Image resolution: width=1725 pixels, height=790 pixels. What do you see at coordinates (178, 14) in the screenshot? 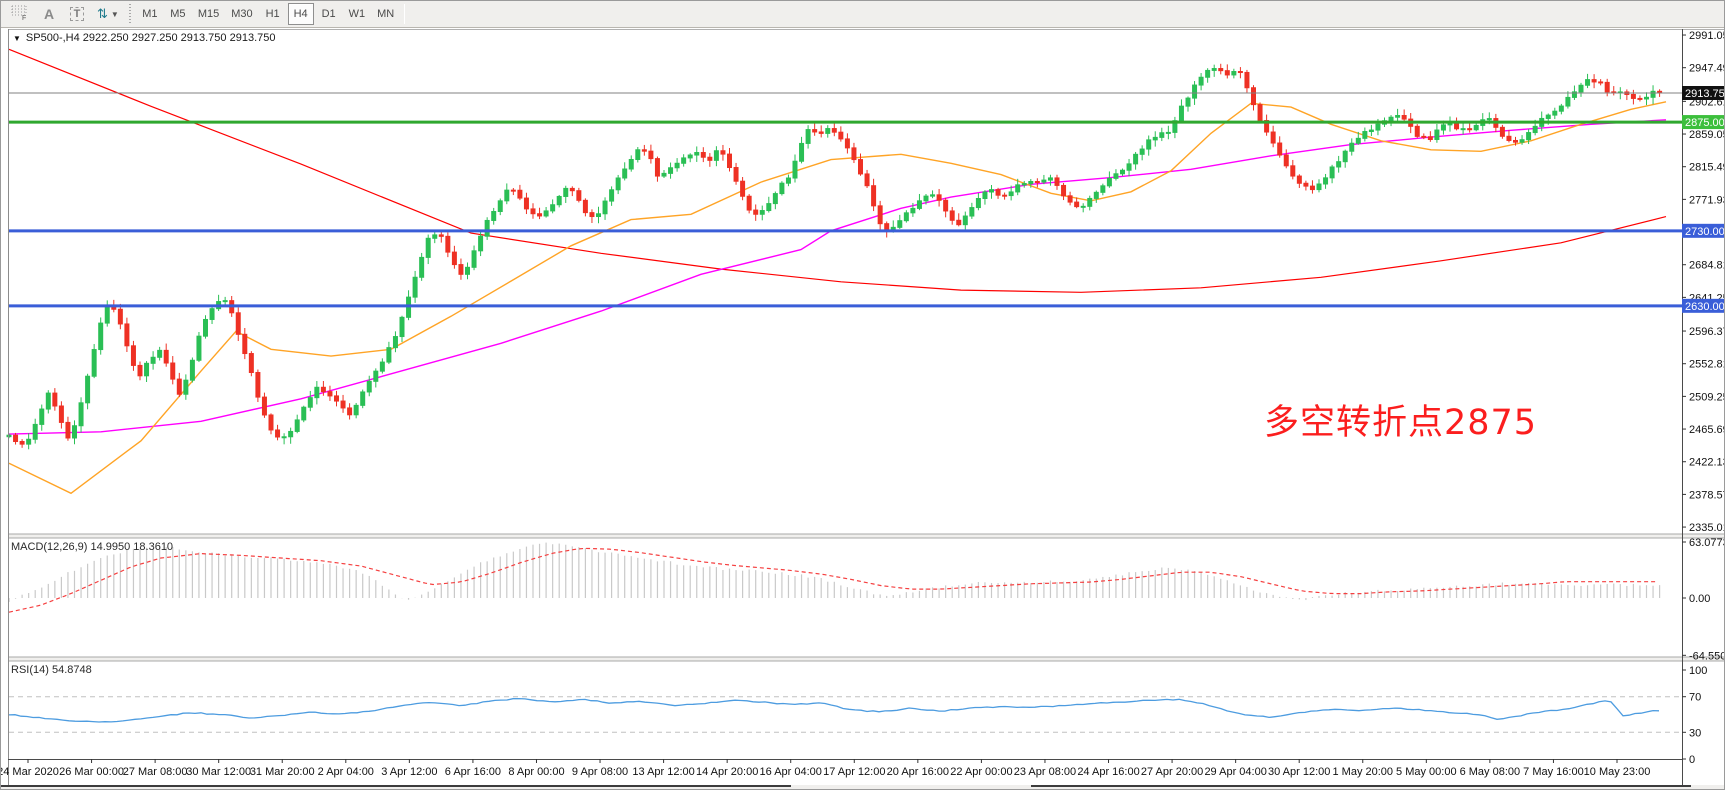
I see `timeframe-button-M5: M5` at bounding box center [178, 14].